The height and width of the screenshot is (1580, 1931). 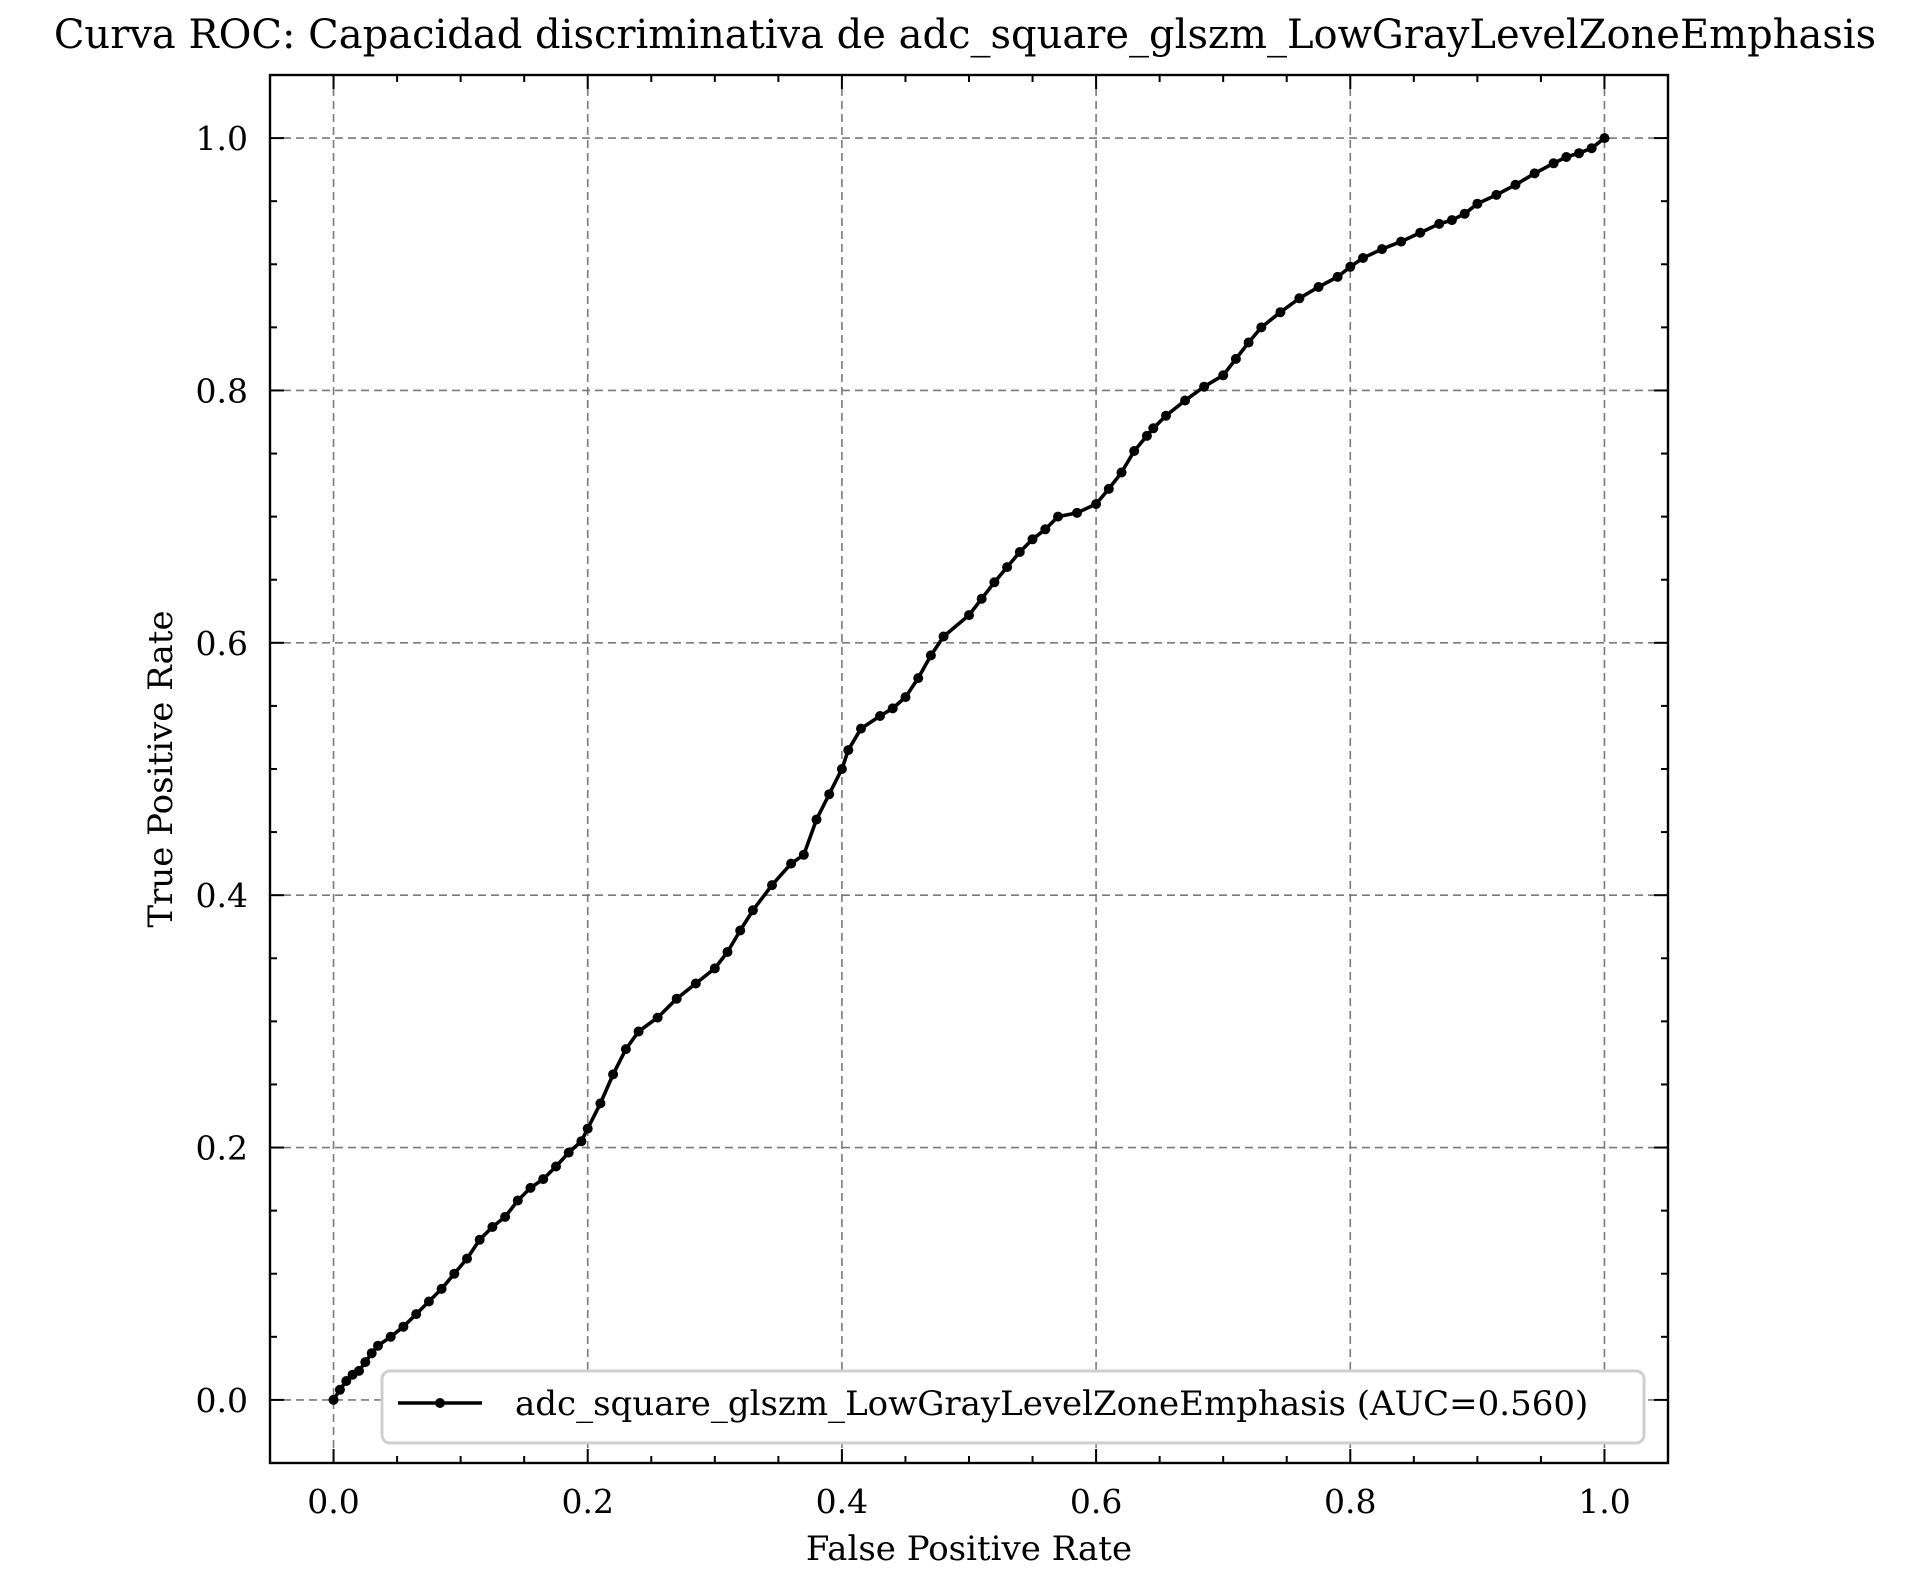 What do you see at coordinates (222, 390) in the screenshot?
I see `y-tick-label: 0.8` at bounding box center [222, 390].